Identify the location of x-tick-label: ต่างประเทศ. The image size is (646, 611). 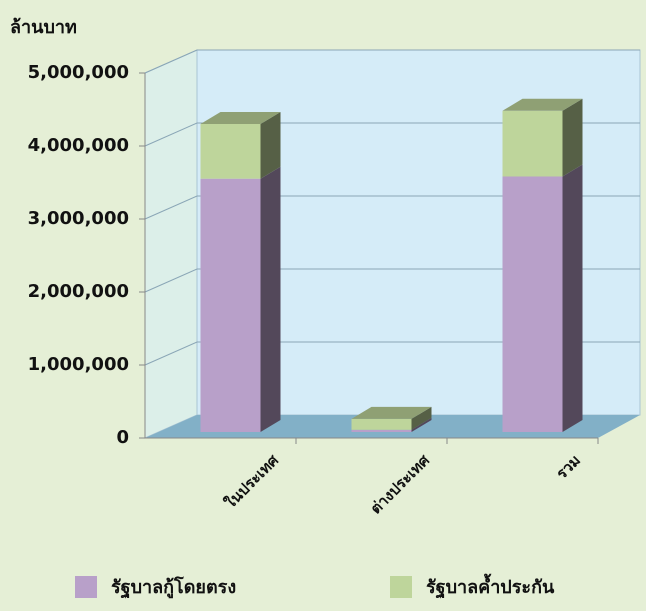
(400, 484).